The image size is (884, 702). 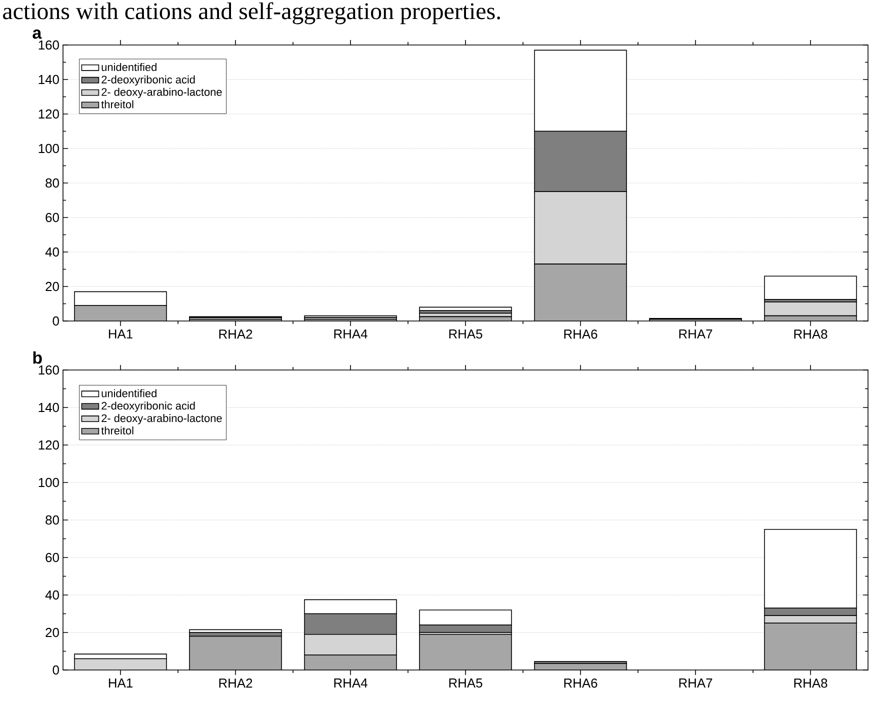 I want to click on text: actions with cations and self-aggregation properties., so click(x=251, y=13).